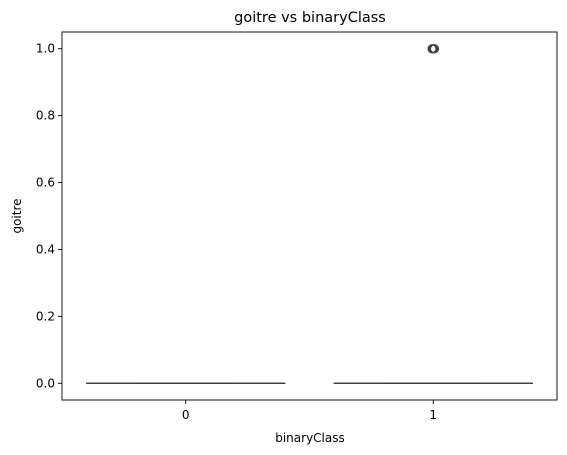 The width and height of the screenshot is (567, 455). What do you see at coordinates (433, 415) in the screenshot?
I see `x-tick-label: 1` at bounding box center [433, 415].